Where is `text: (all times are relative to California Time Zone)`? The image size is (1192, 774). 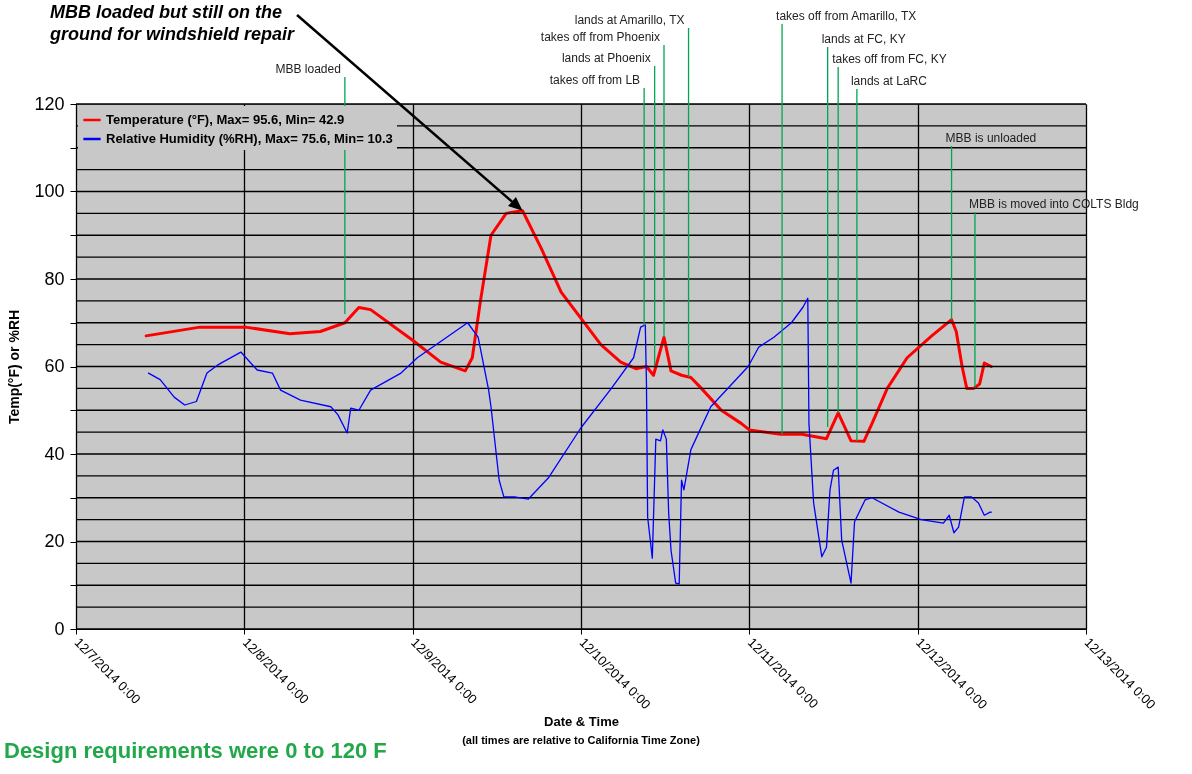 text: (all times are relative to California Time Zone) is located at coordinates (581, 740).